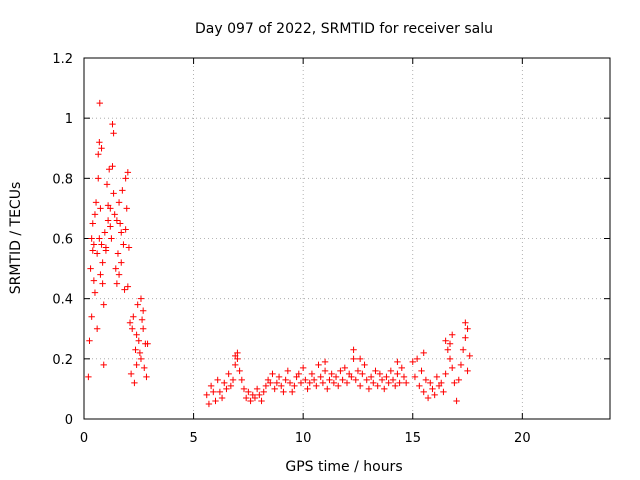 The width and height of the screenshot is (640, 480). What do you see at coordinates (522, 438) in the screenshot?
I see `x-tick-label: 20` at bounding box center [522, 438].